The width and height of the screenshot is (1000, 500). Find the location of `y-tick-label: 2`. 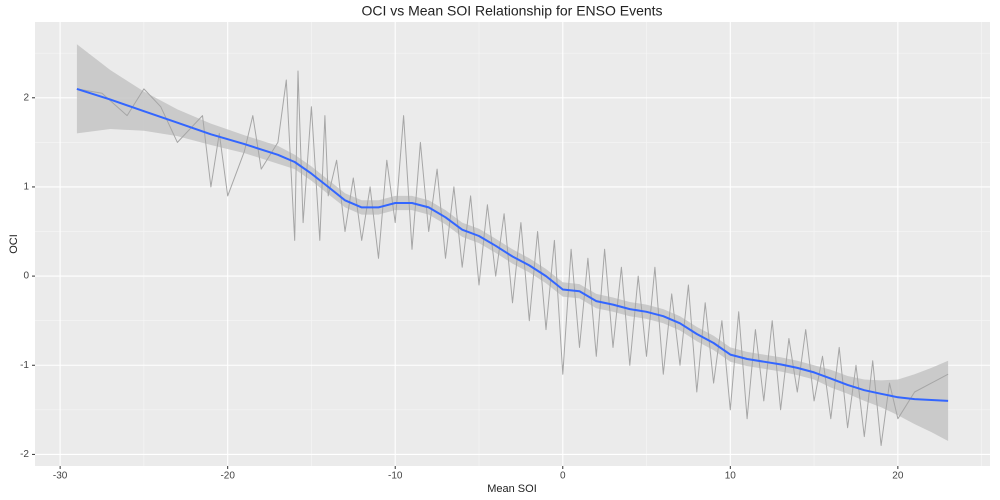

y-tick-label: 2 is located at coordinates (26, 97).